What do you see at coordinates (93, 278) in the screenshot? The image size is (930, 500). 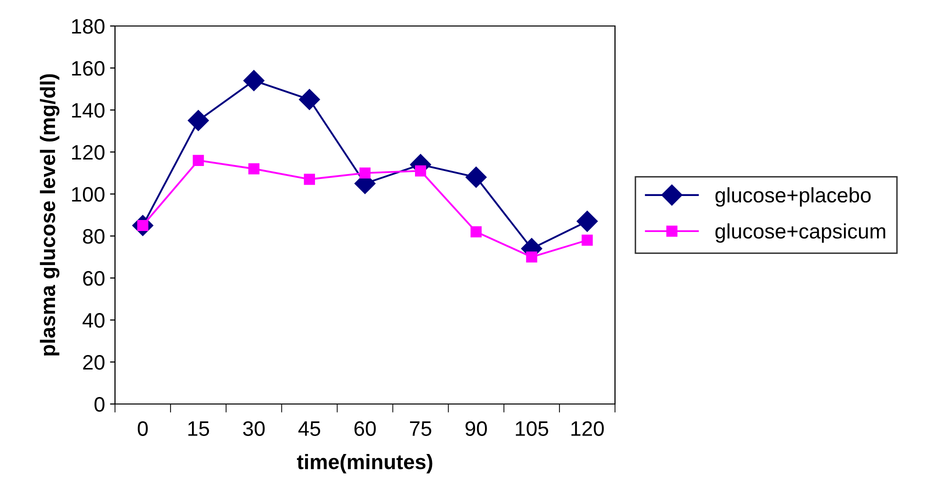 I see `y-tick-label: 60` at bounding box center [93, 278].